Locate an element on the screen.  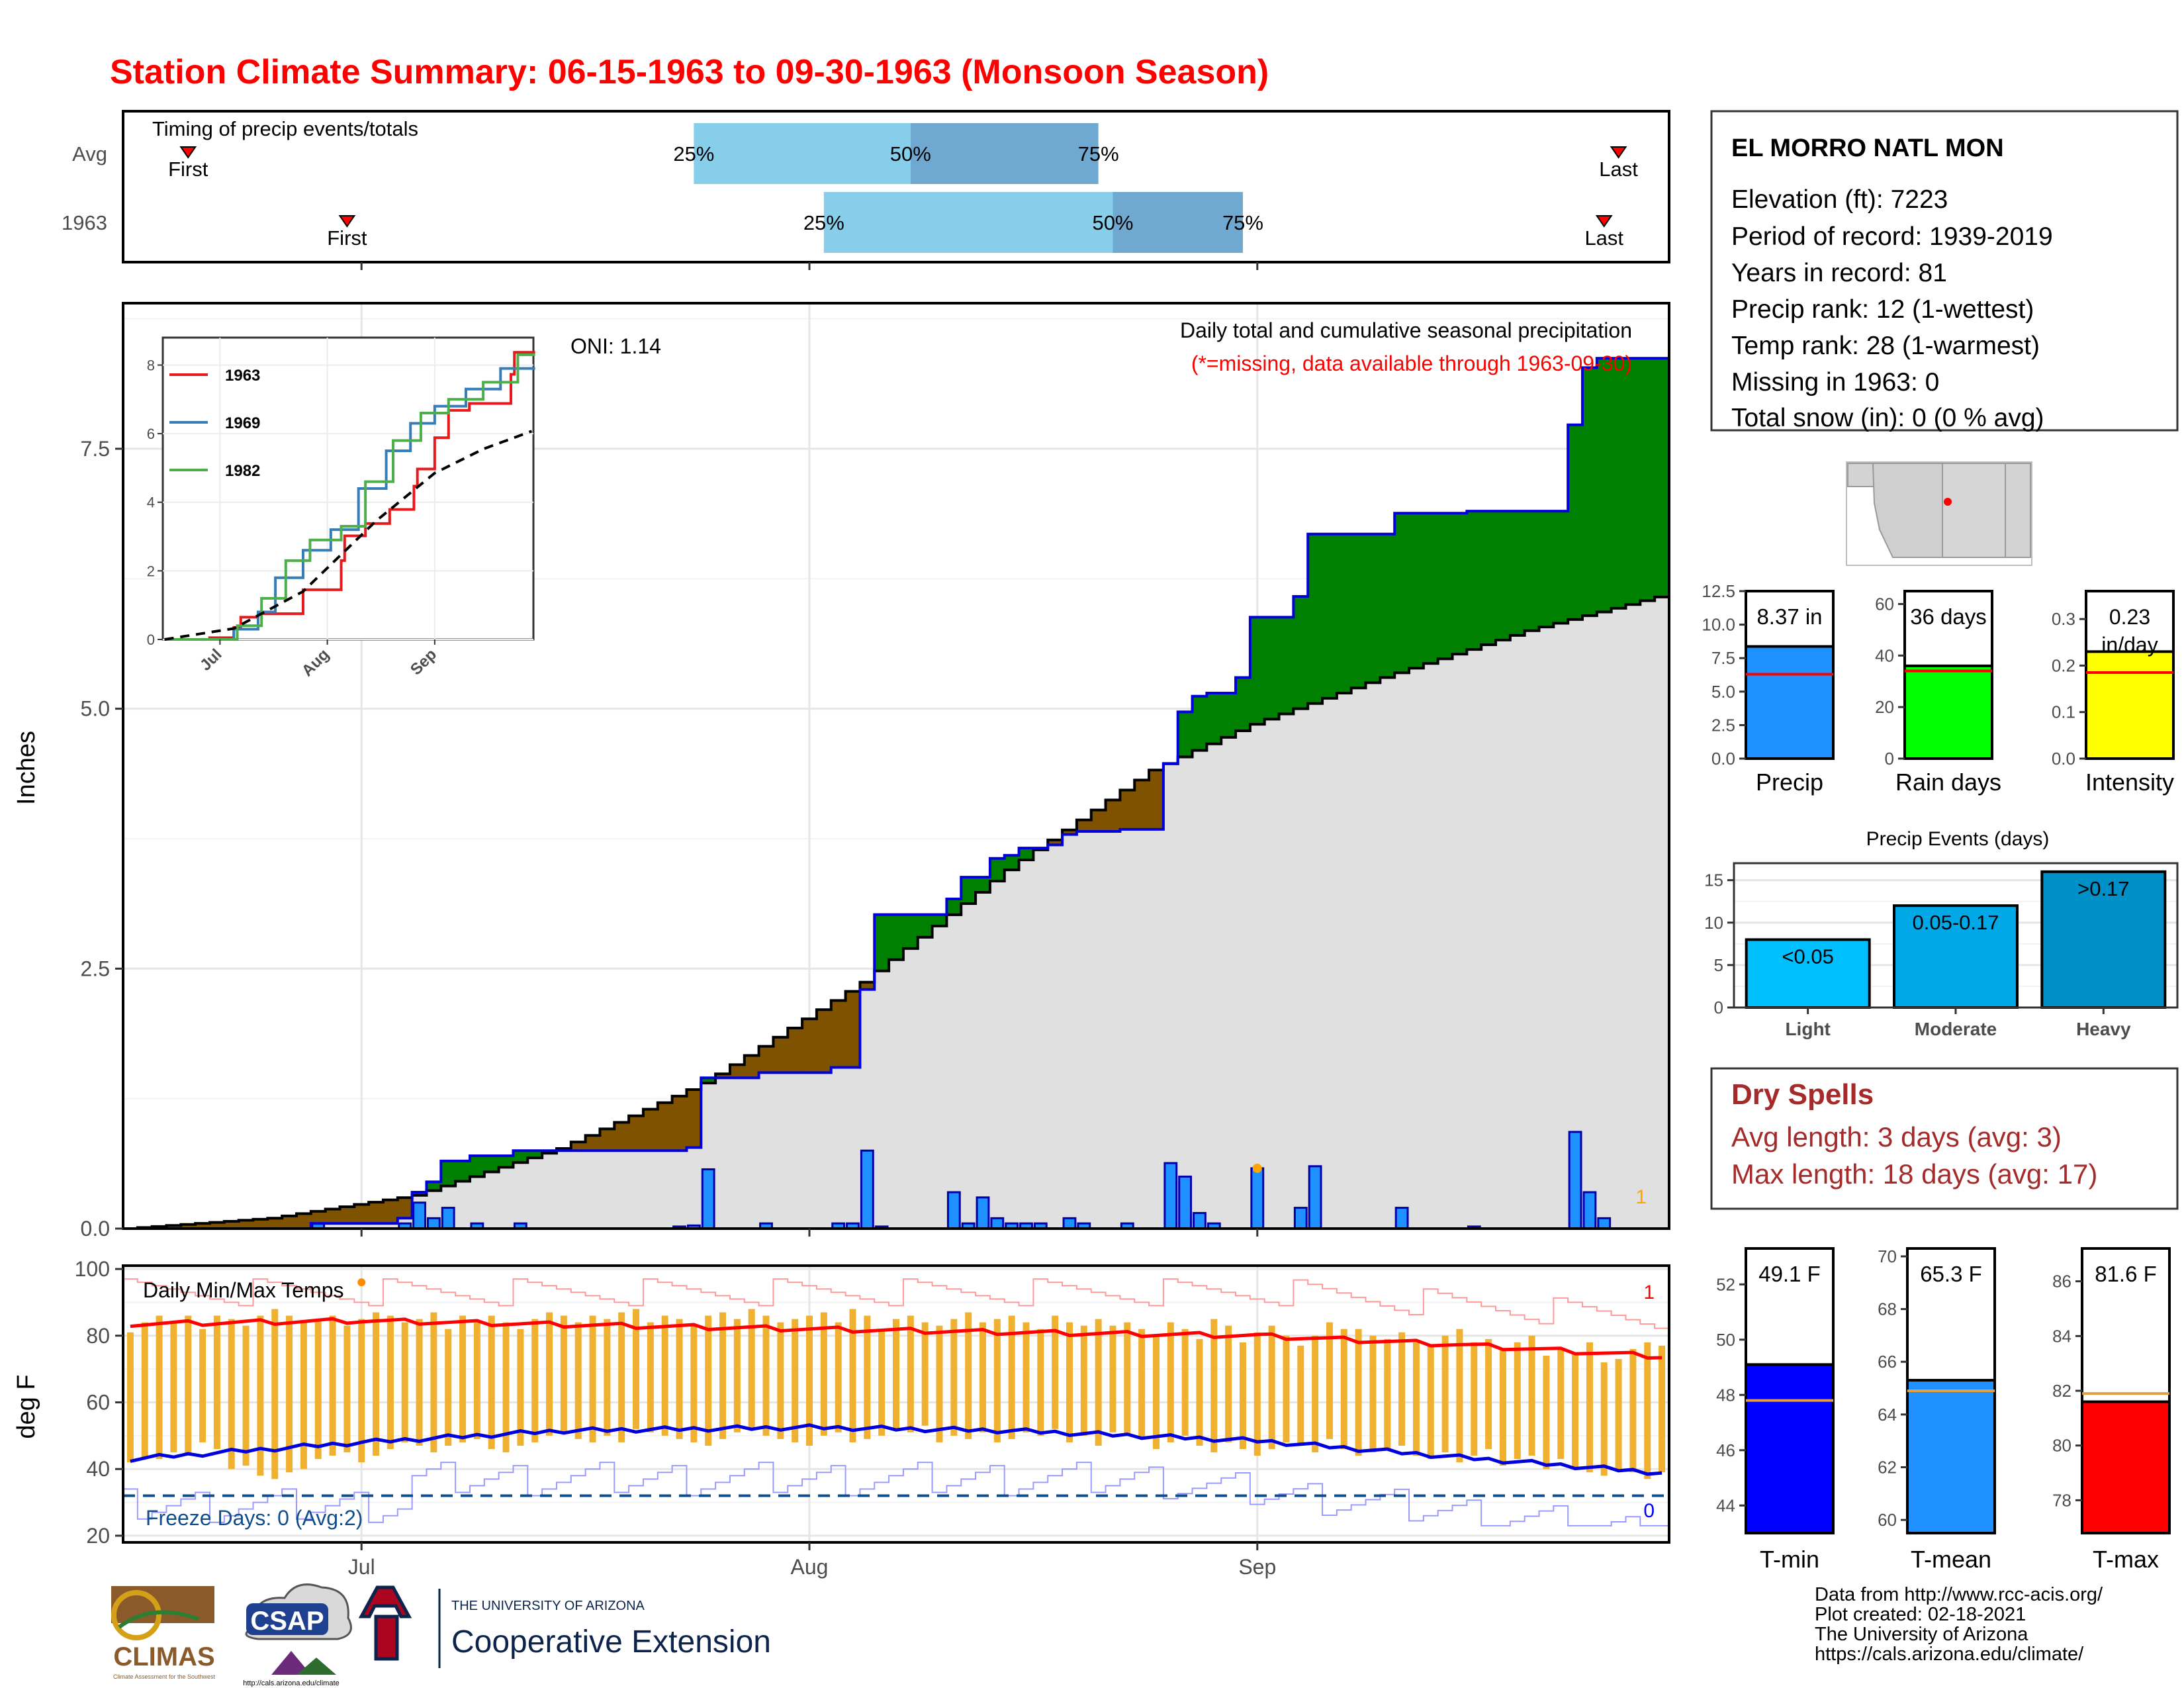
footer-line-1: Data from http://www.rcc-acis.org/ is located at coordinates (1959, 1594).